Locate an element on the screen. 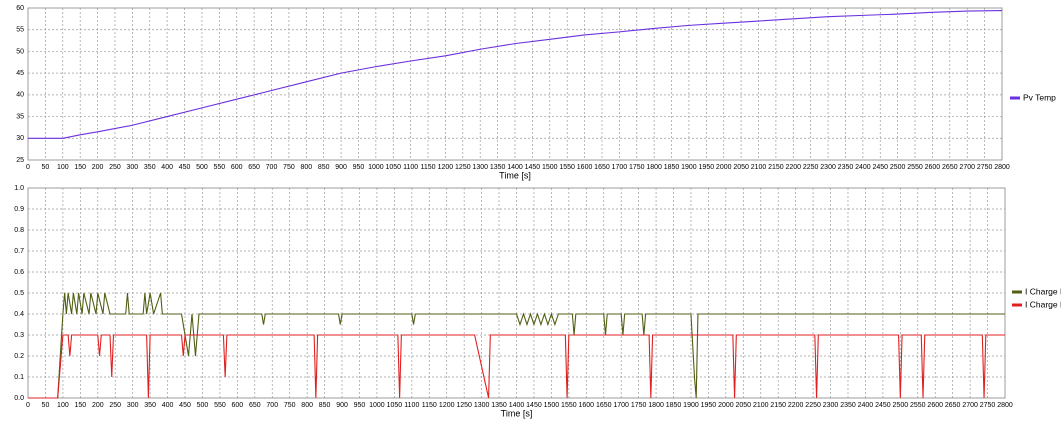 This screenshot has width=1061, height=427. x-tick-label: 1350 is located at coordinates (499, 405).